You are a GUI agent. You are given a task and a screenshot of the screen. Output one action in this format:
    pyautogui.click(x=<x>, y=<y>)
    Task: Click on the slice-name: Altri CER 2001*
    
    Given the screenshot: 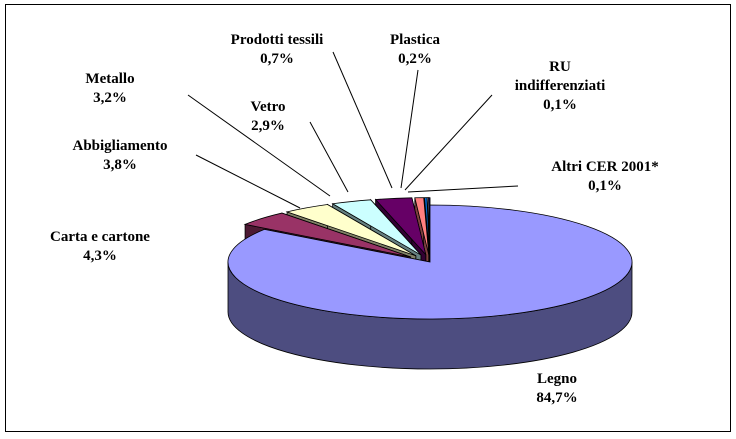 What is the action you would take?
    pyautogui.click(x=605, y=167)
    